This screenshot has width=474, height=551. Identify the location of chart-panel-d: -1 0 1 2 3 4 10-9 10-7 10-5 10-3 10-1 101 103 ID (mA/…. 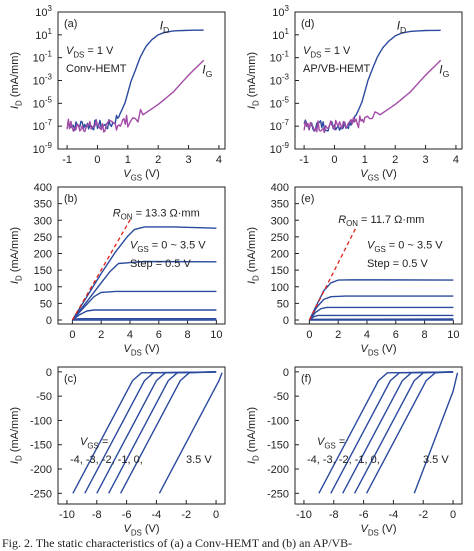
(354, 93).